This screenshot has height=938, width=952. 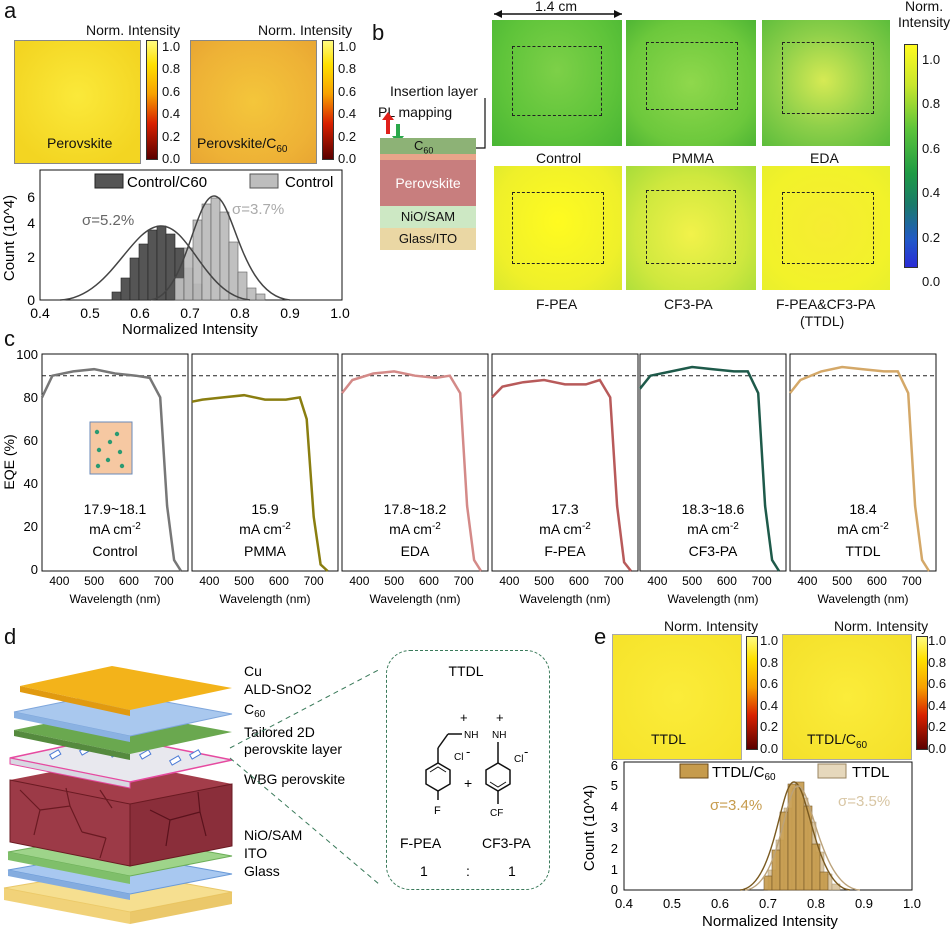 What do you see at coordinates (293, 749) in the screenshot?
I see `svg-text: perovskite layer` at bounding box center [293, 749].